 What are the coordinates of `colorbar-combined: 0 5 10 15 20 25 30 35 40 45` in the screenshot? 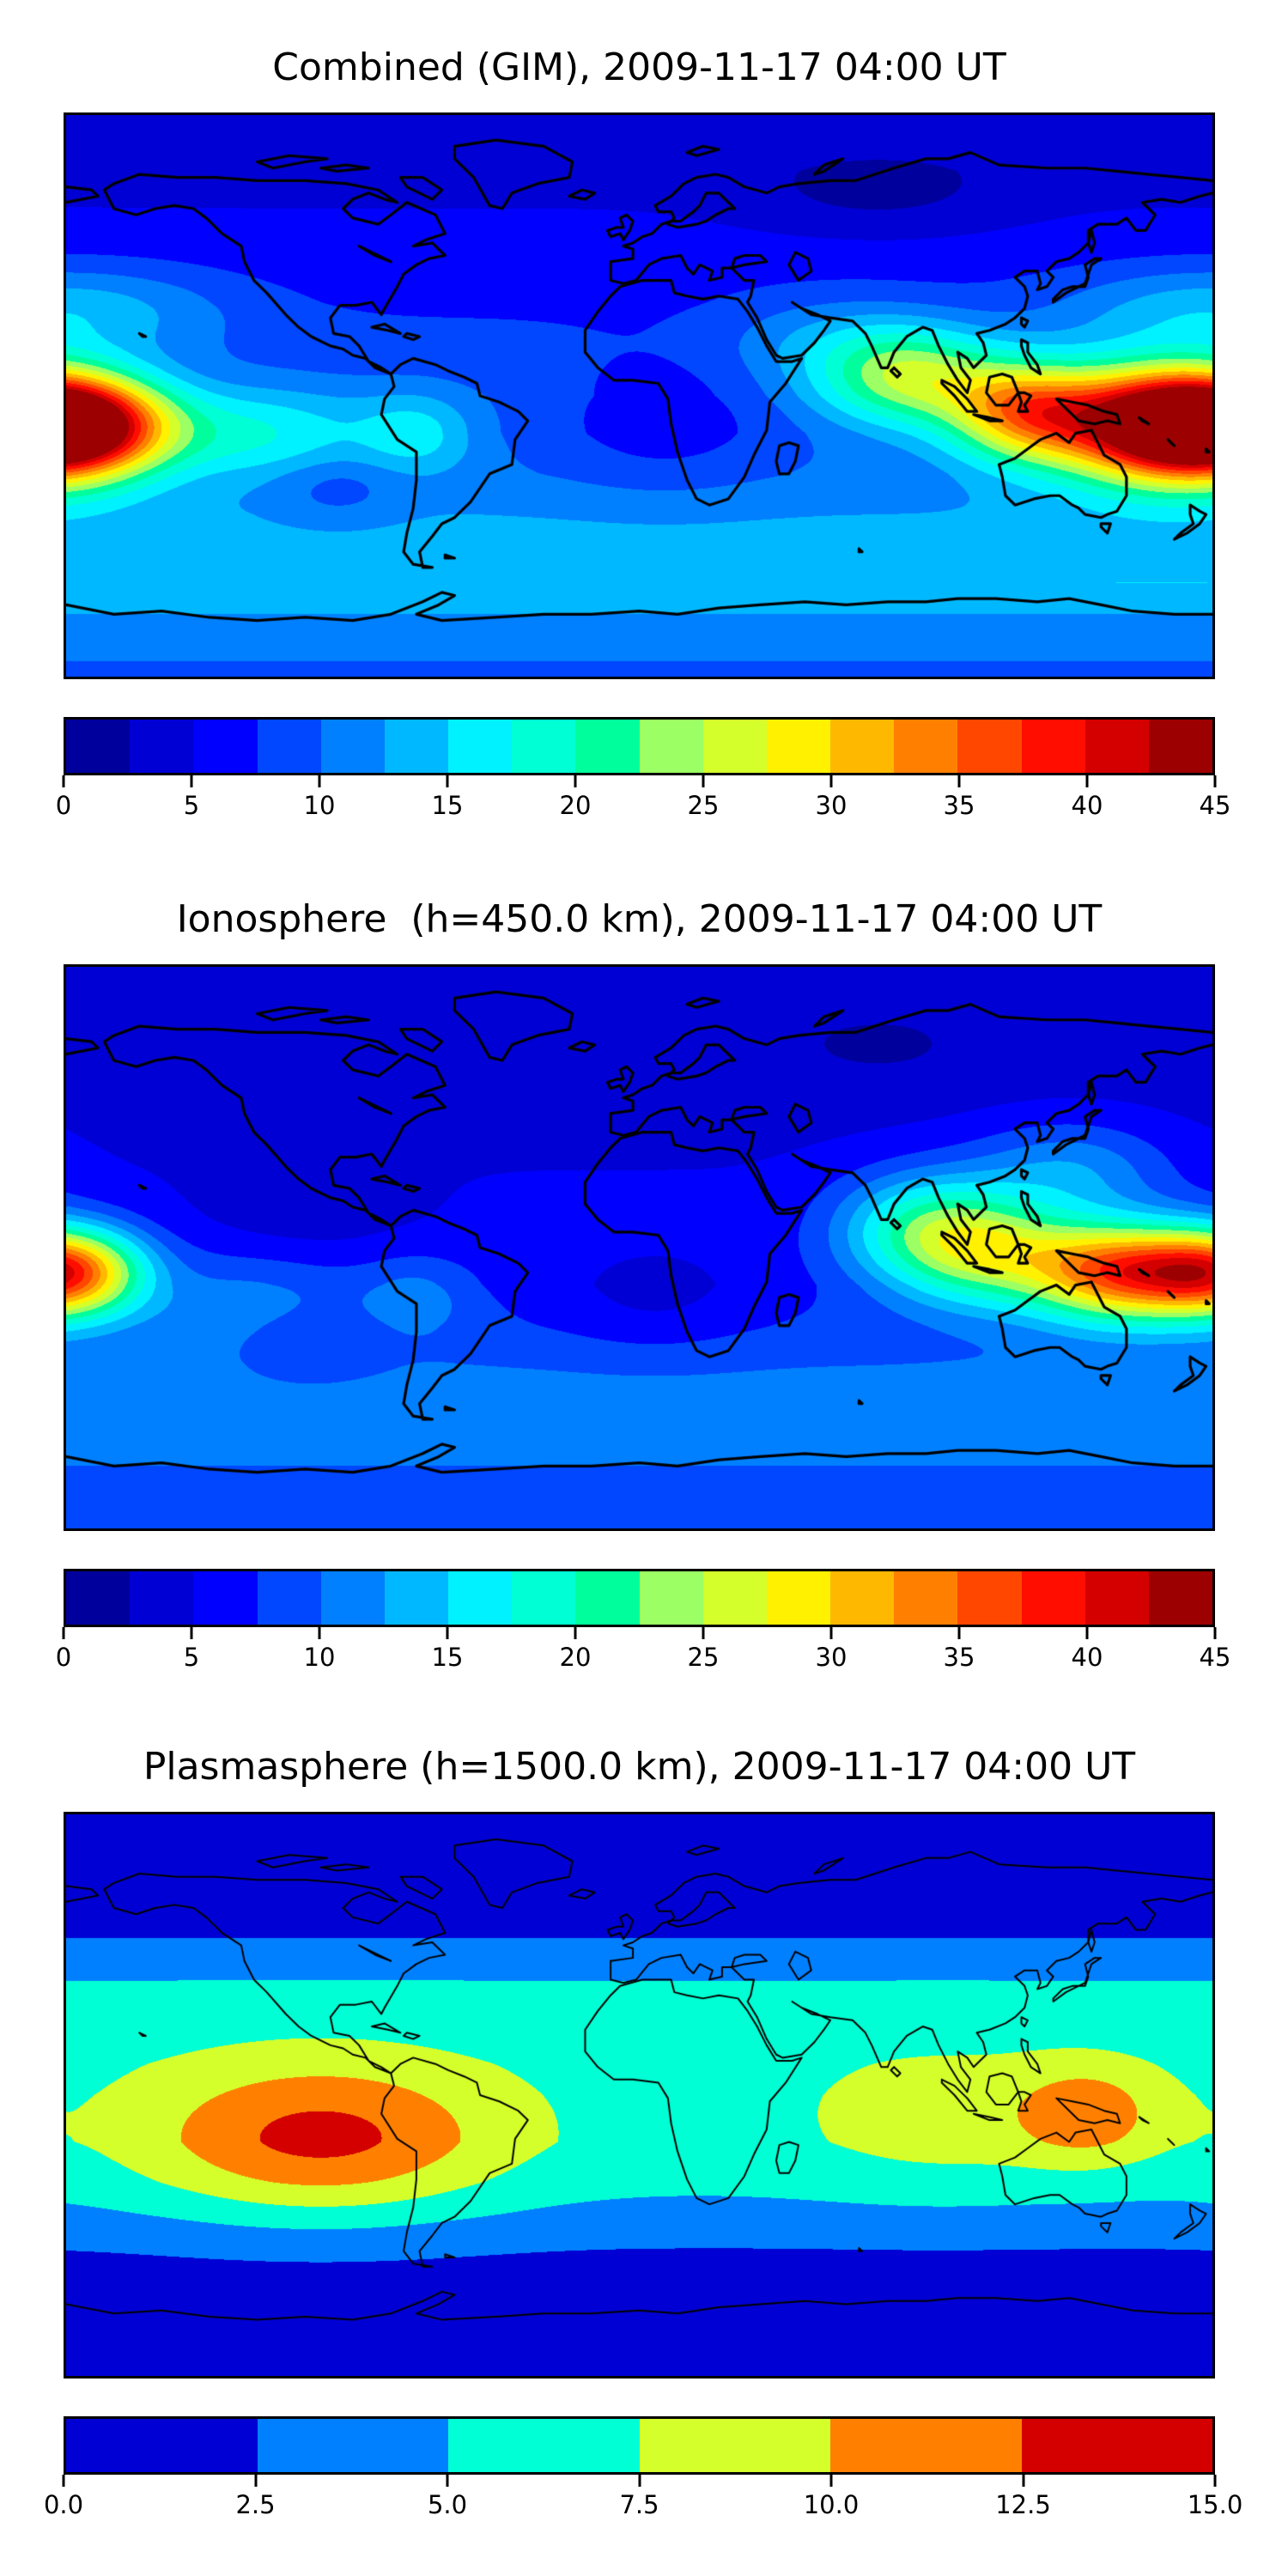 It's located at (643, 775).